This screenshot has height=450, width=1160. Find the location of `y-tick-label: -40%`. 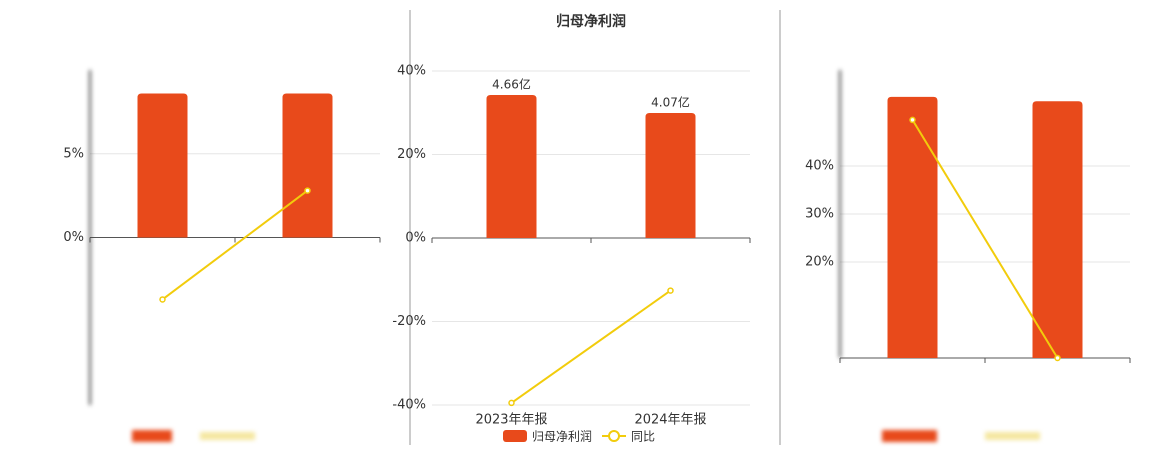

y-tick-label: -40% is located at coordinates (409, 405).